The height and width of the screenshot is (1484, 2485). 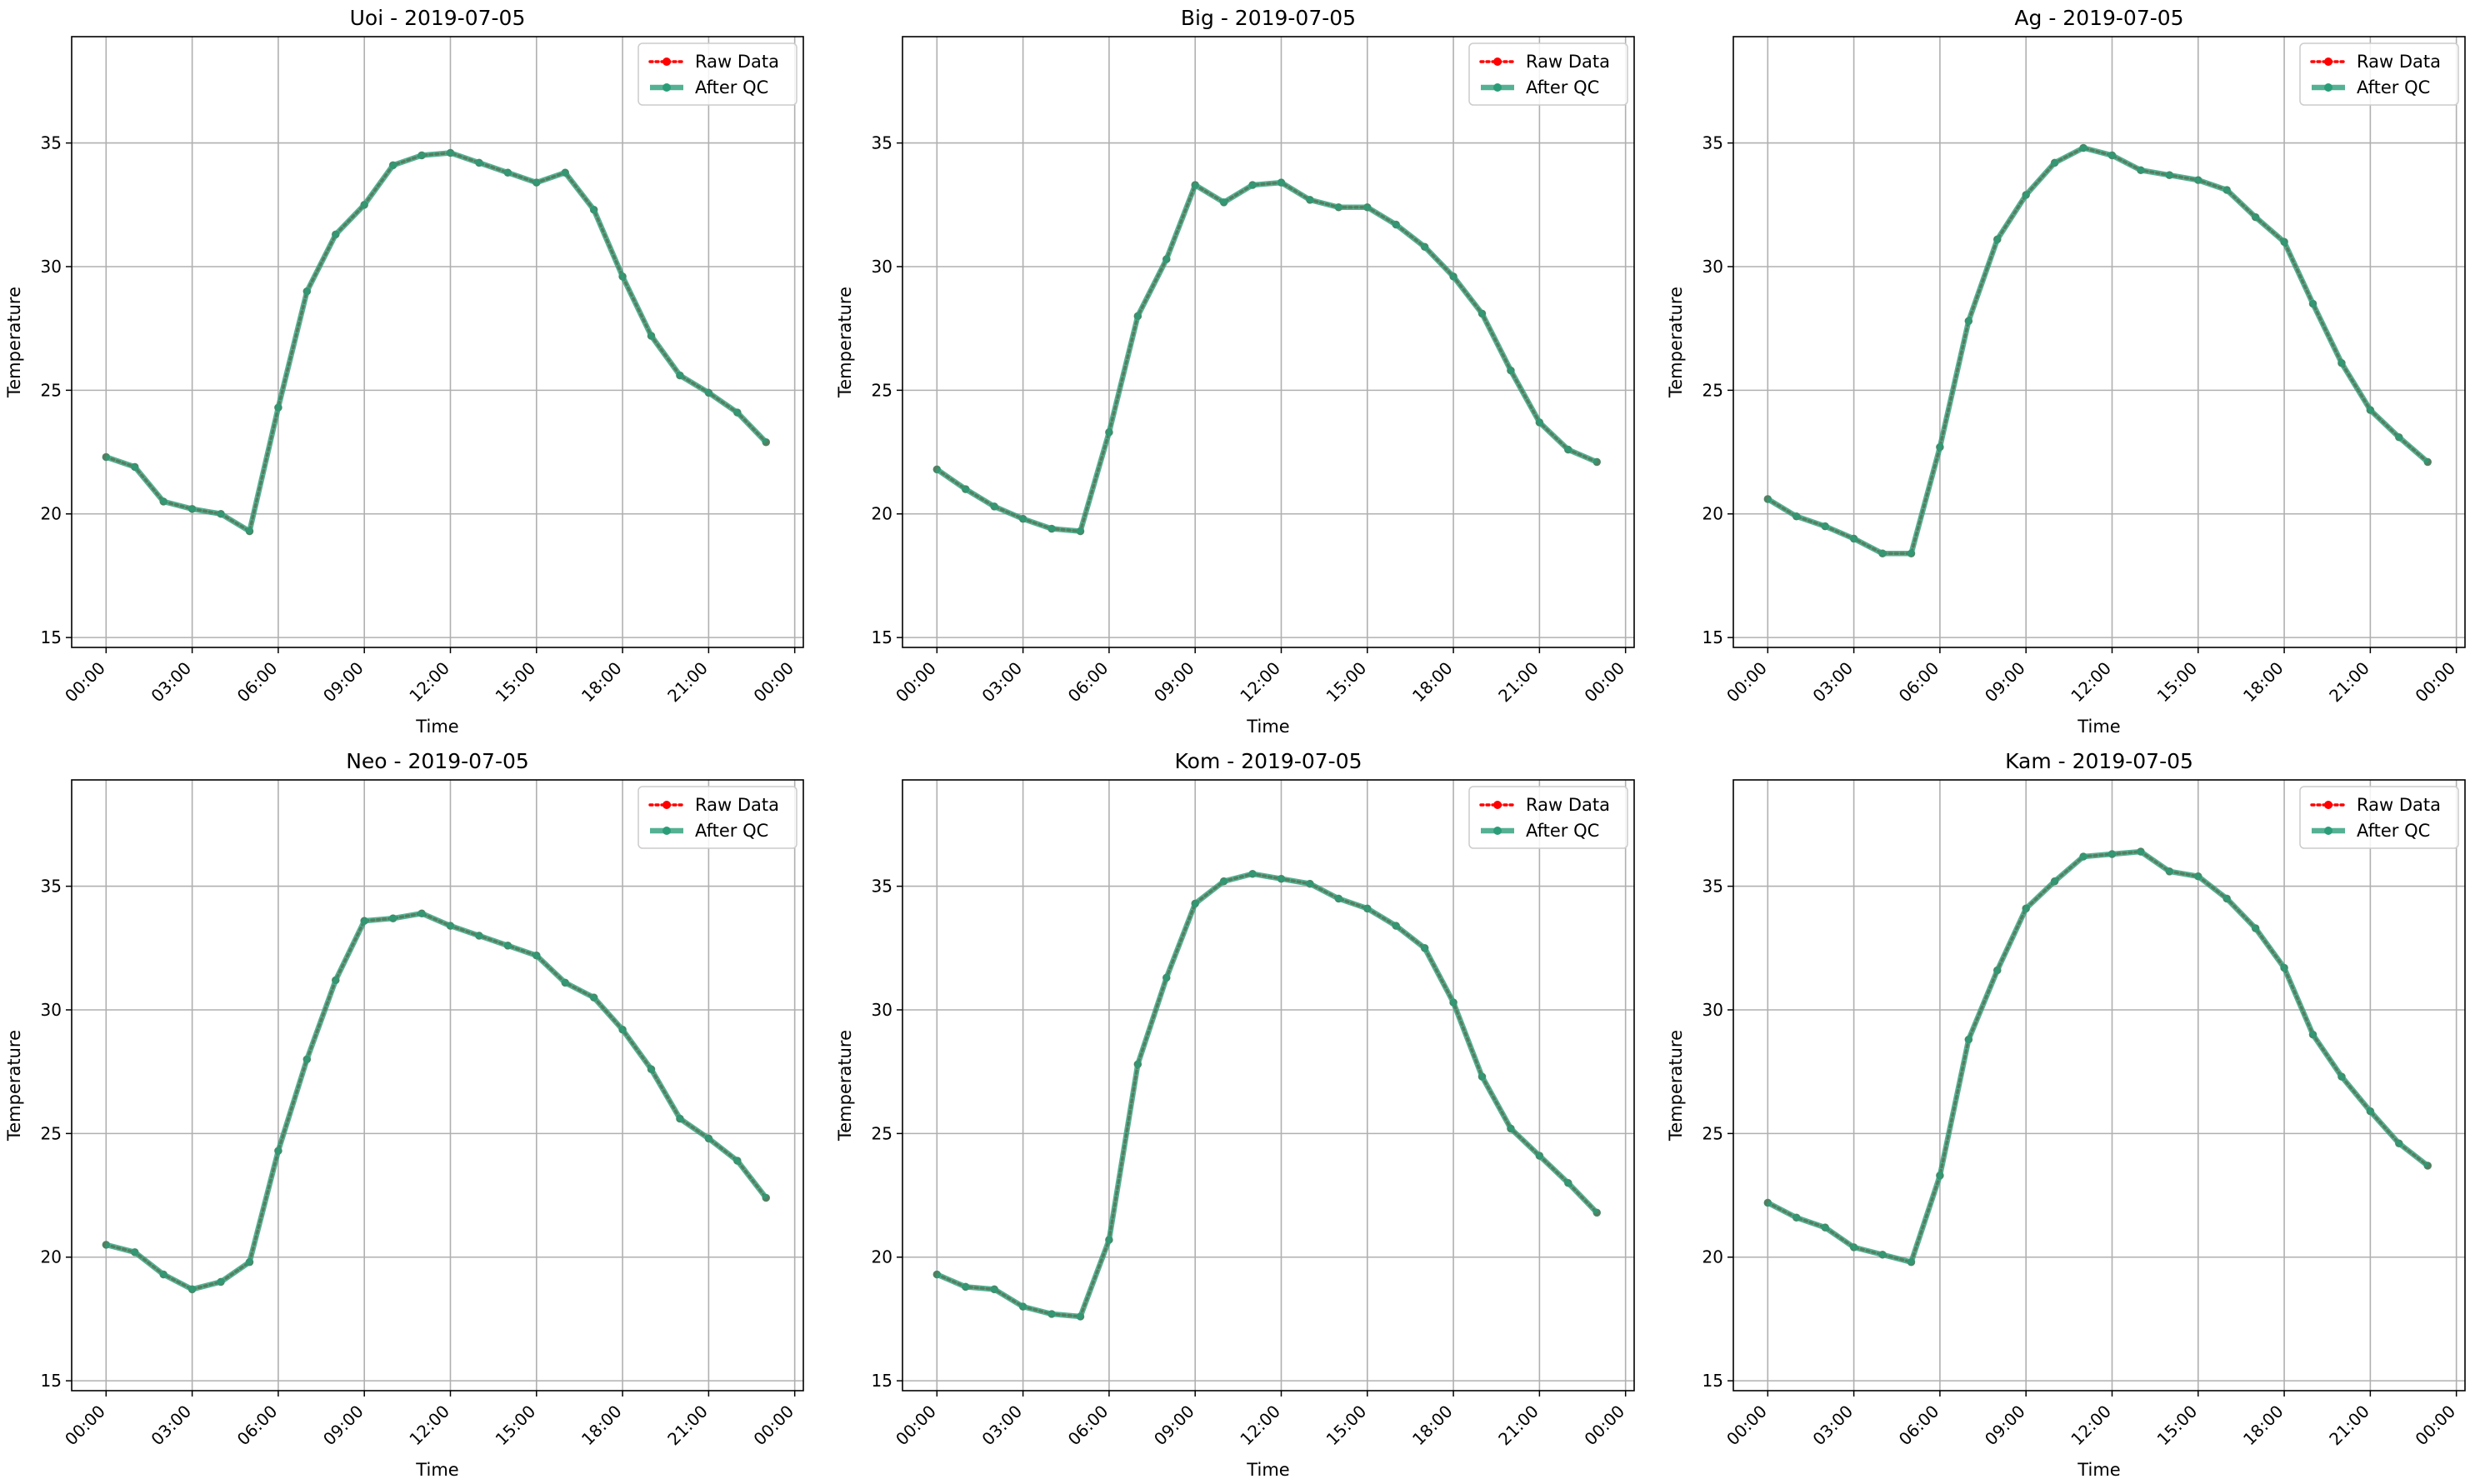 I want to click on legend-label-after-qc: After QC, so click(x=2393, y=831).